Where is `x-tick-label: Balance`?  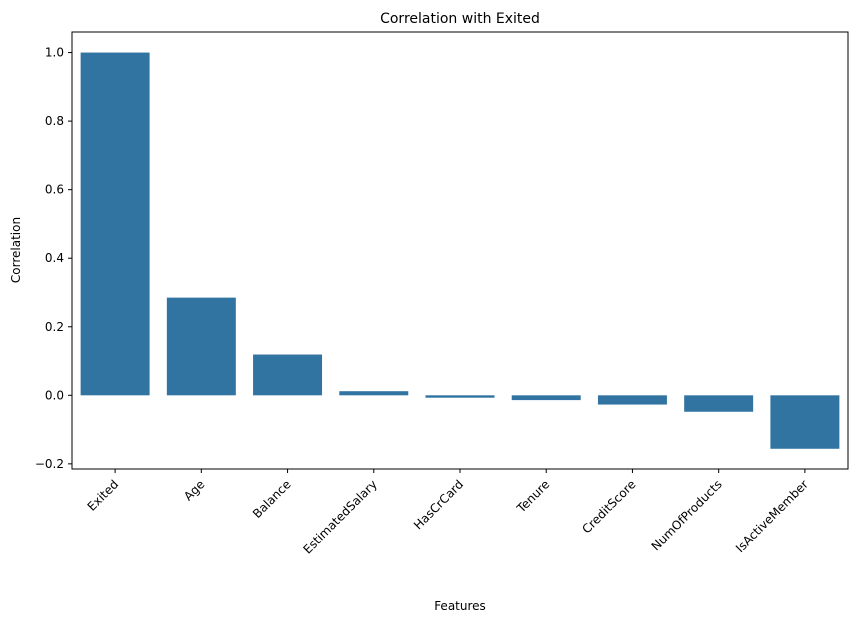 x-tick-label: Balance is located at coordinates (272, 499).